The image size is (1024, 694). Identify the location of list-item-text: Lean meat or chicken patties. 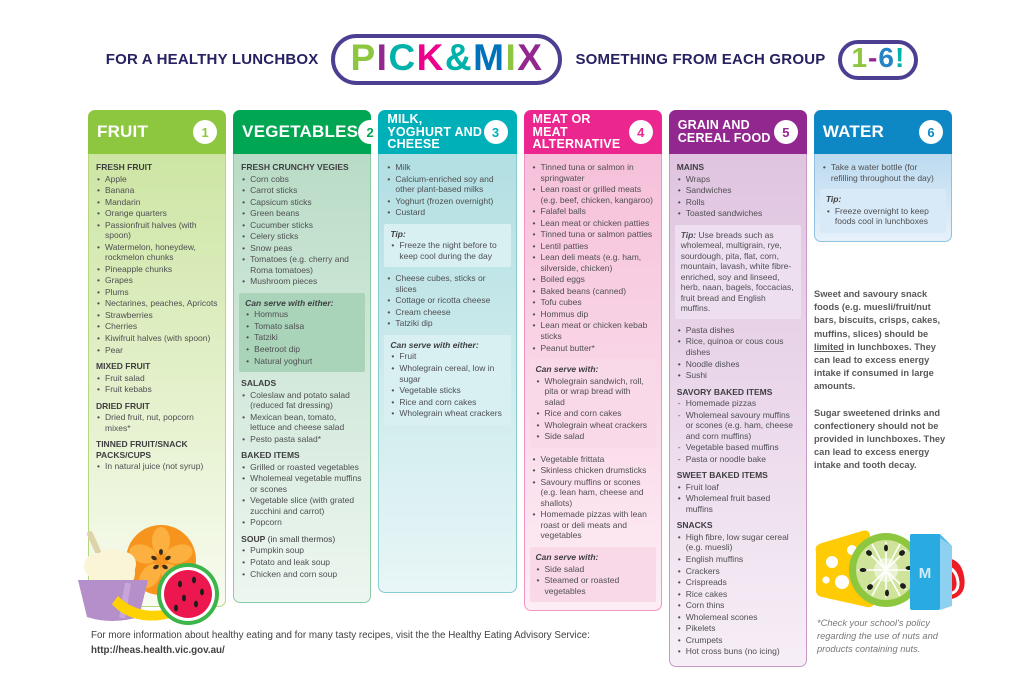
(595, 222).